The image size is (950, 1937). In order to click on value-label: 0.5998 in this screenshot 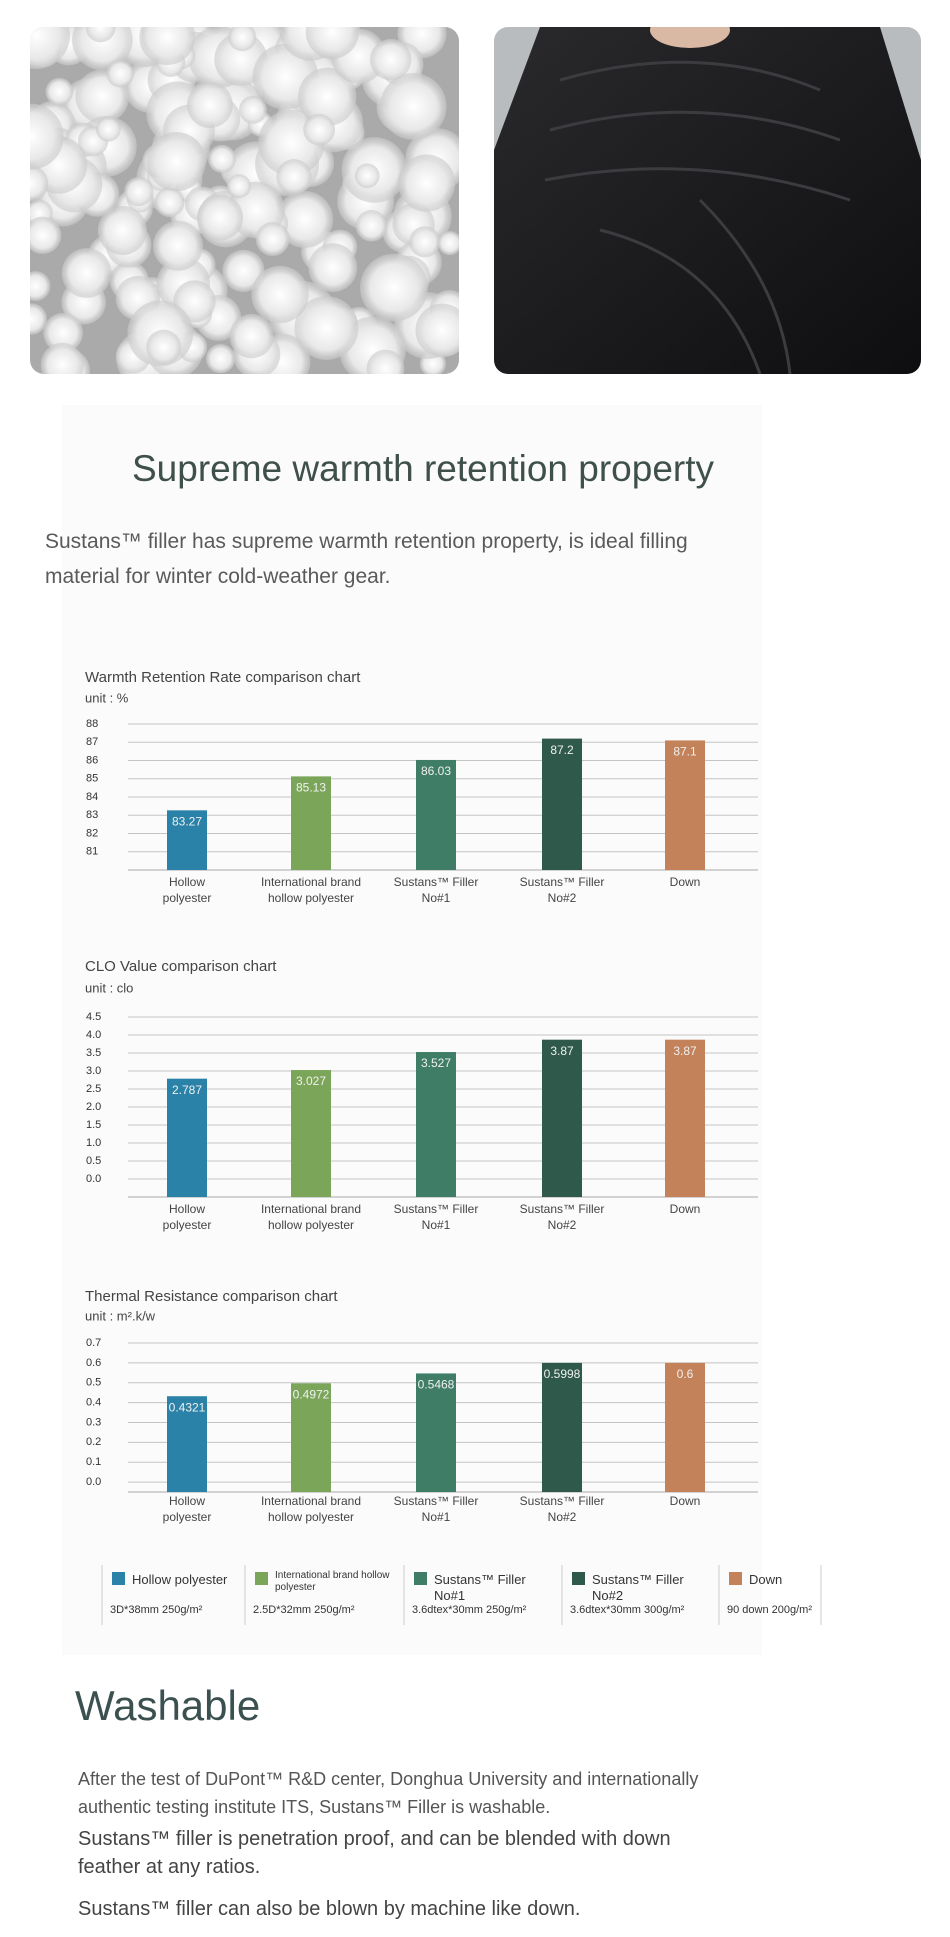, I will do `click(562, 1374)`.